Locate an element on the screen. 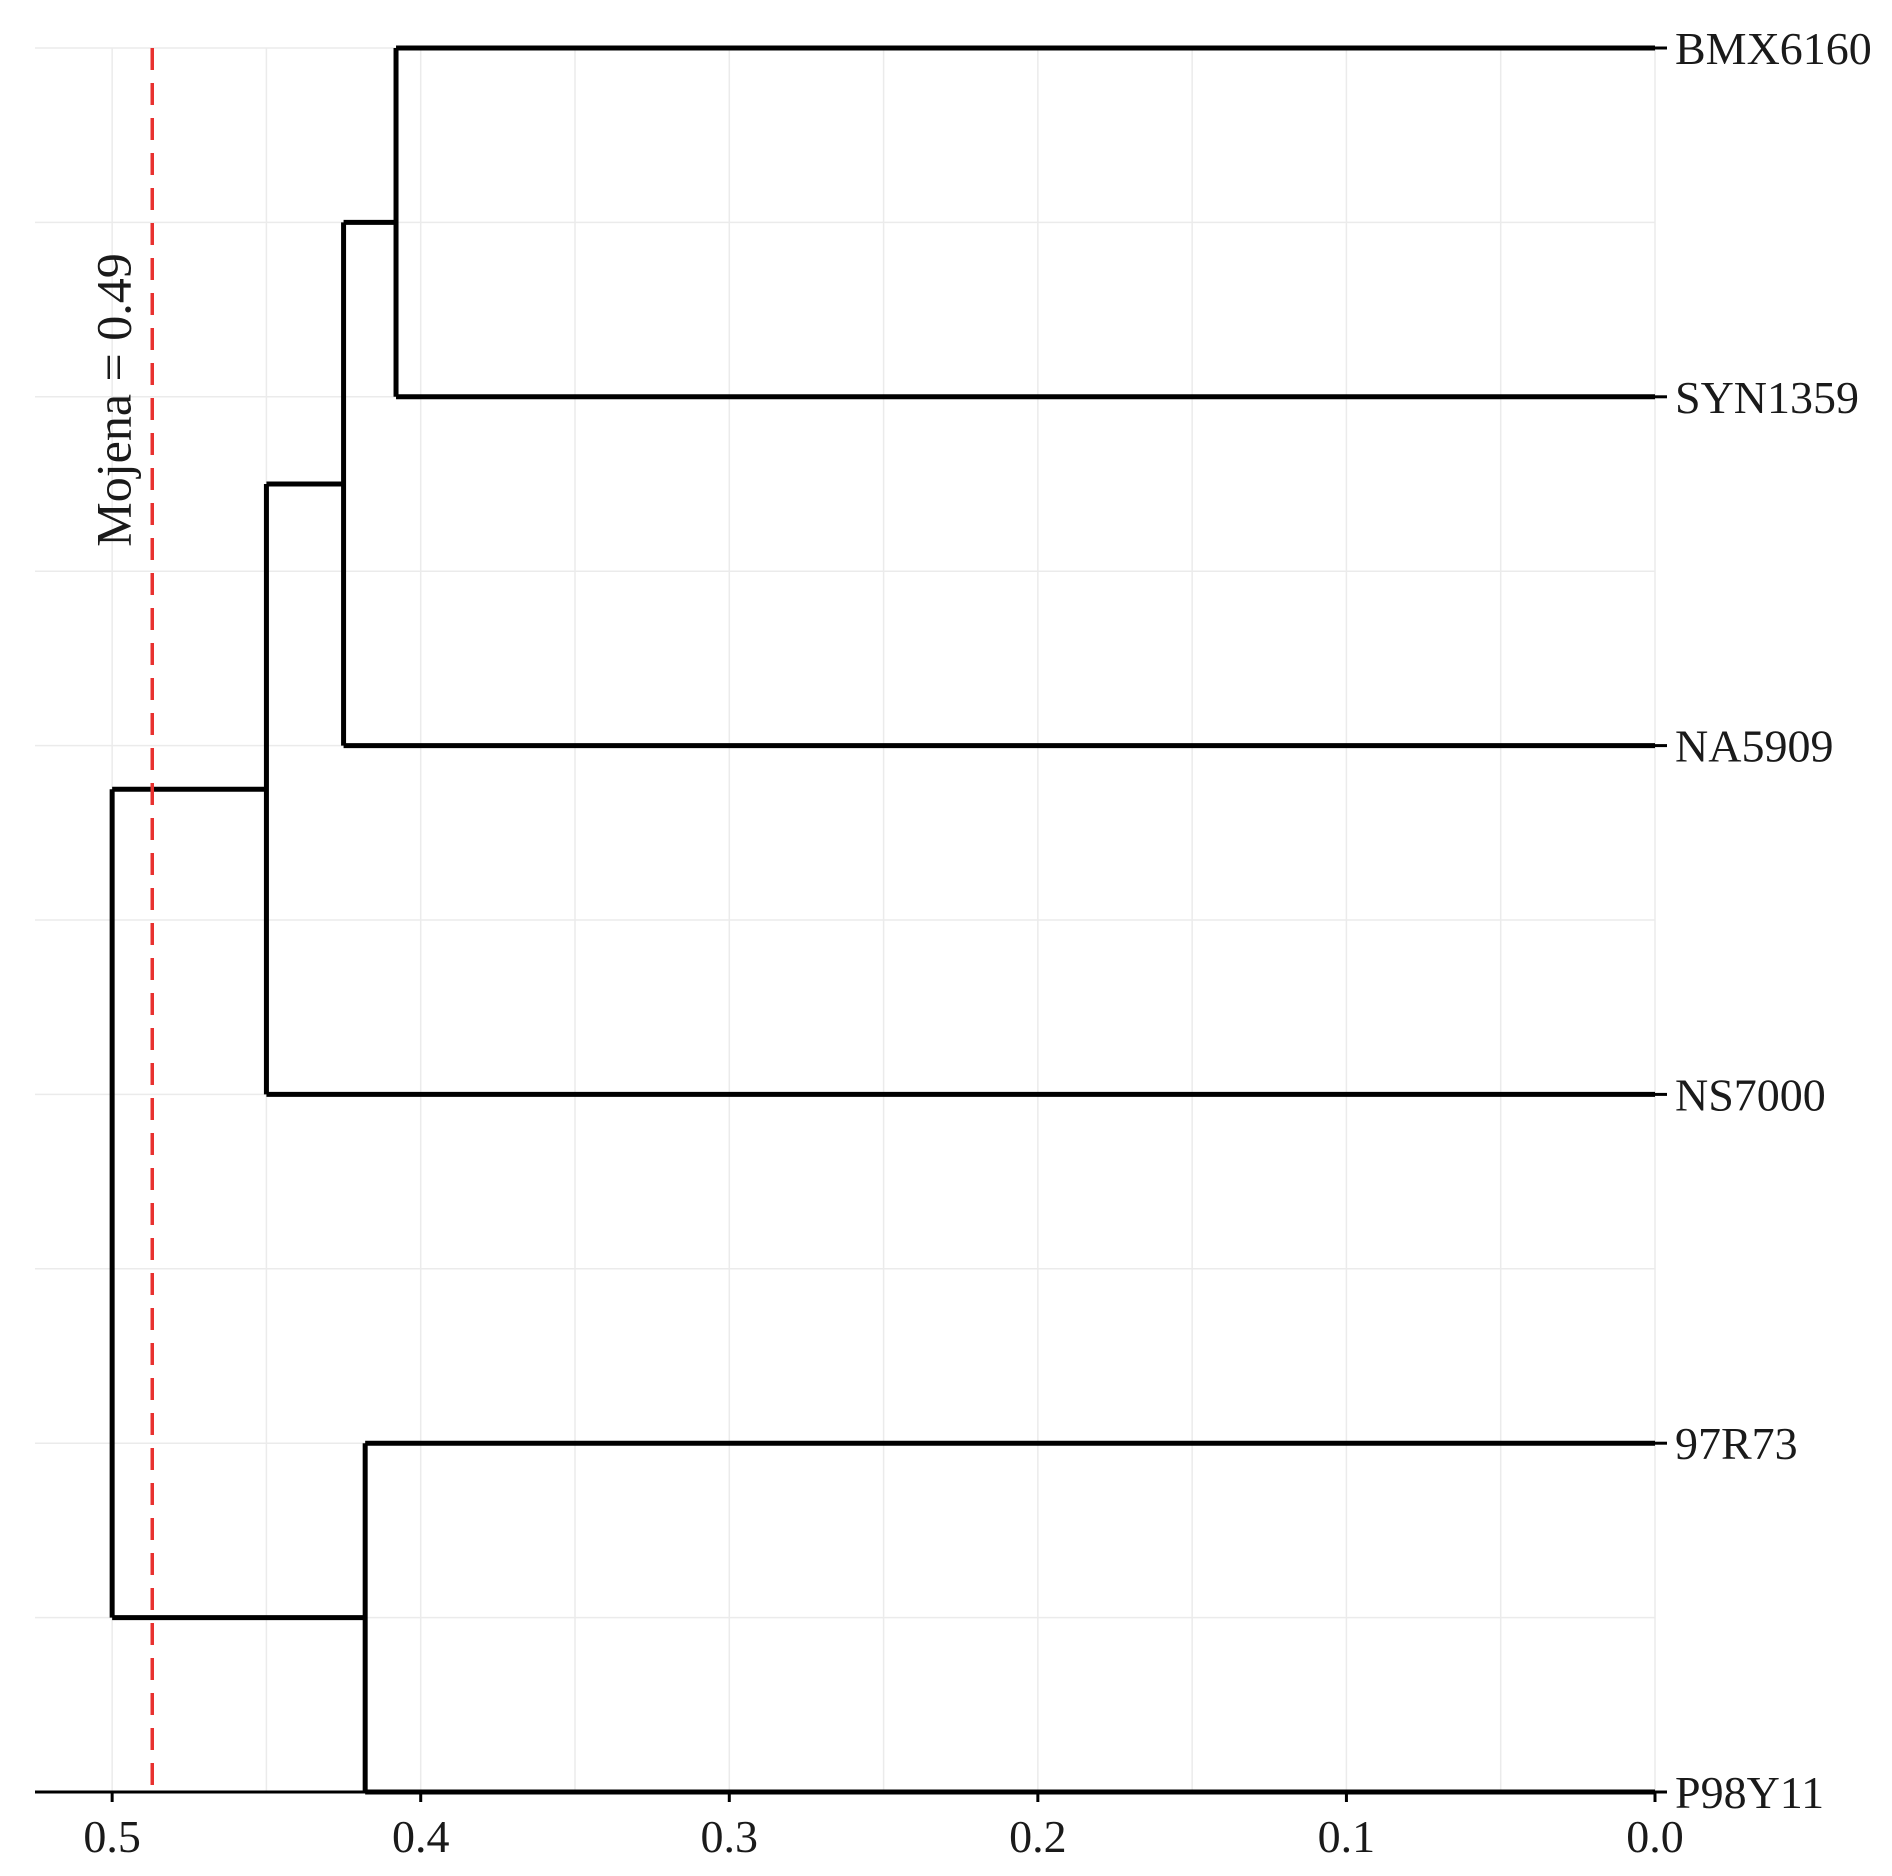 This screenshot has height=1876, width=1892. x-tick-label: 0.5 is located at coordinates (112, 1836).